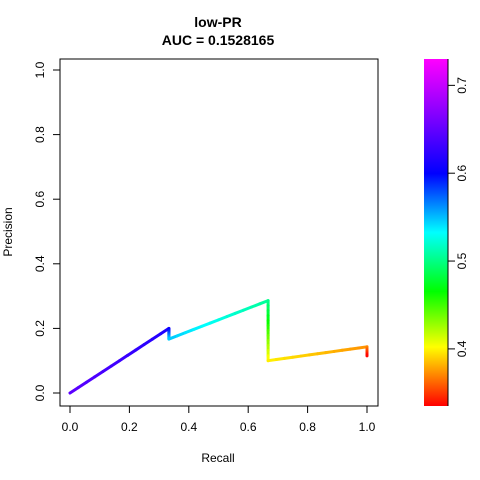  Describe the element at coordinates (40, 134) in the screenshot. I see `y-tick-label: 0.8` at that location.